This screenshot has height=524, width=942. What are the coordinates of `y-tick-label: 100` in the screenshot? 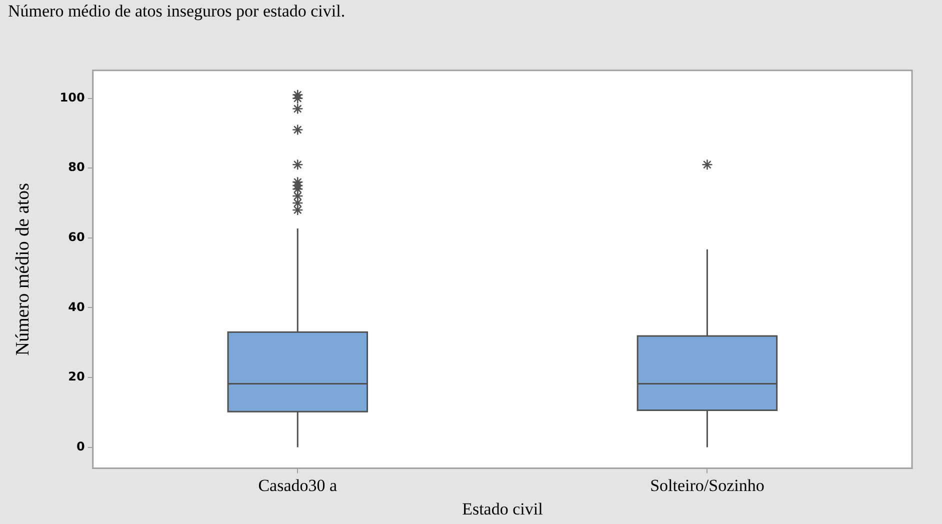 It's located at (72, 97).